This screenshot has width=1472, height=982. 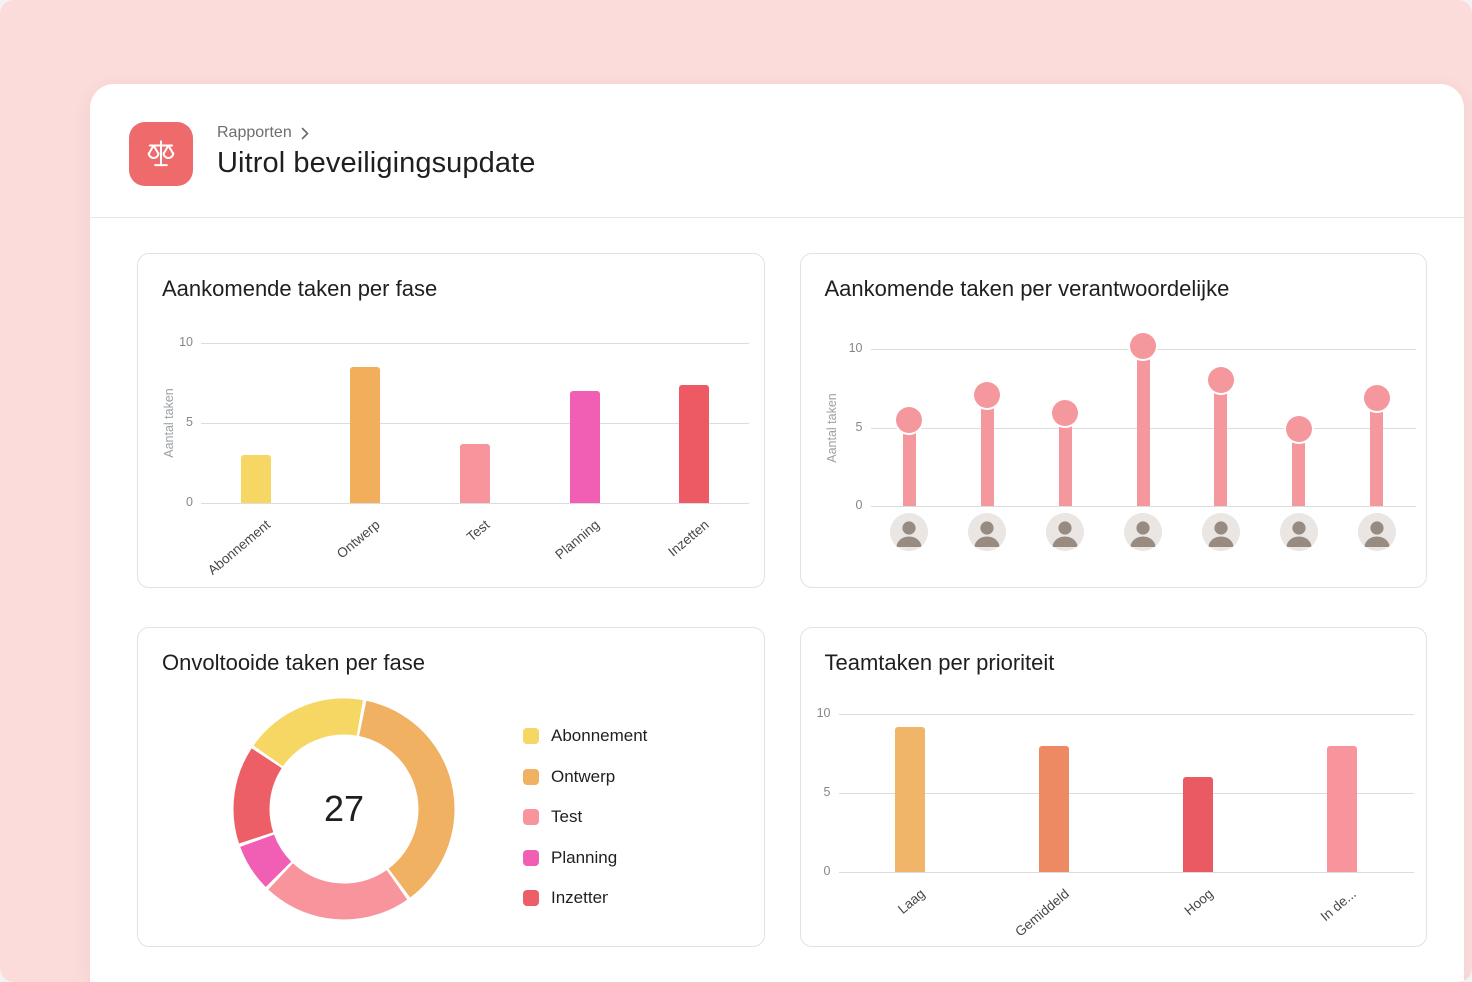 I want to click on legend-item-planning: Planning, so click(x=585, y=858).